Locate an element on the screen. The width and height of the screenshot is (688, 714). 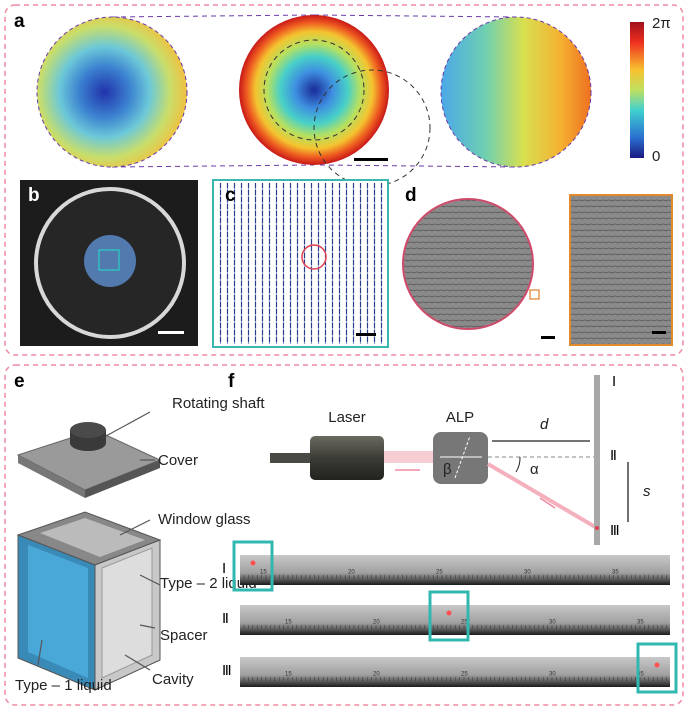
position-label: Ⅱ is located at coordinates (613, 456).